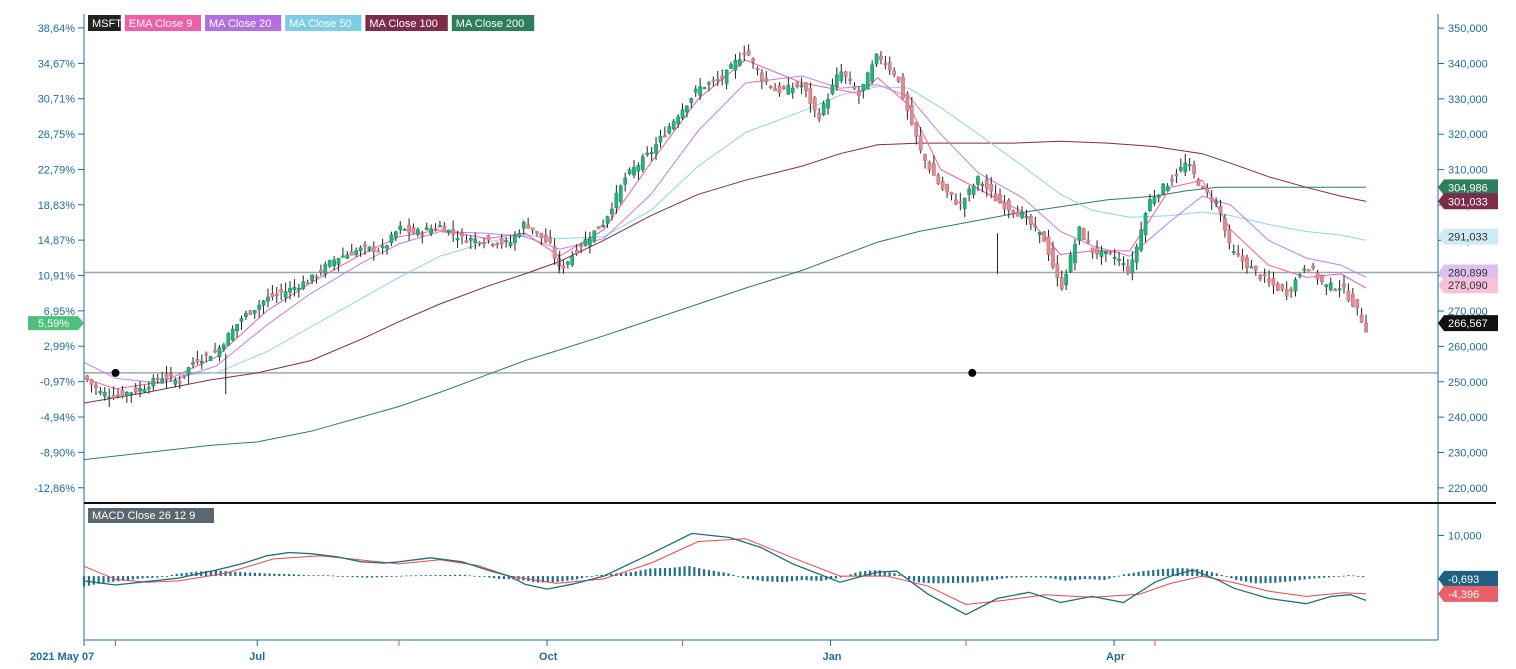 This screenshot has height=669, width=1516. I want to click on price-tick-label: 310,000, so click(1468, 171).